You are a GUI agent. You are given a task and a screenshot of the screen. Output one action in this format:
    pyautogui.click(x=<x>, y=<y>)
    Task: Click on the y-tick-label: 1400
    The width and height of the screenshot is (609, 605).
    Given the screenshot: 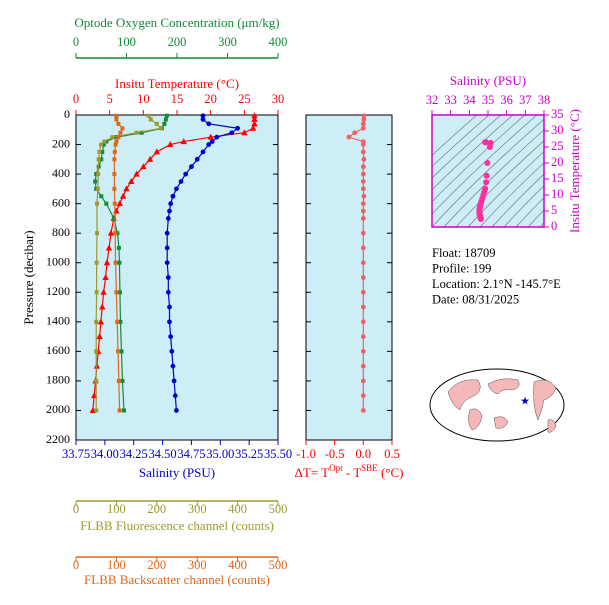 What is the action you would take?
    pyautogui.click(x=58, y=321)
    